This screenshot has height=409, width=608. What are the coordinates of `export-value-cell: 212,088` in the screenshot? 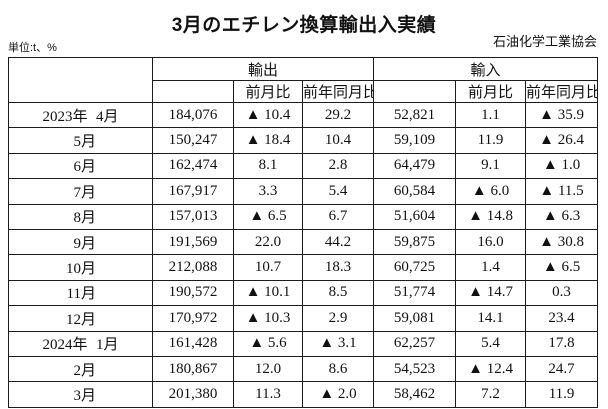 It's located at (193, 267).